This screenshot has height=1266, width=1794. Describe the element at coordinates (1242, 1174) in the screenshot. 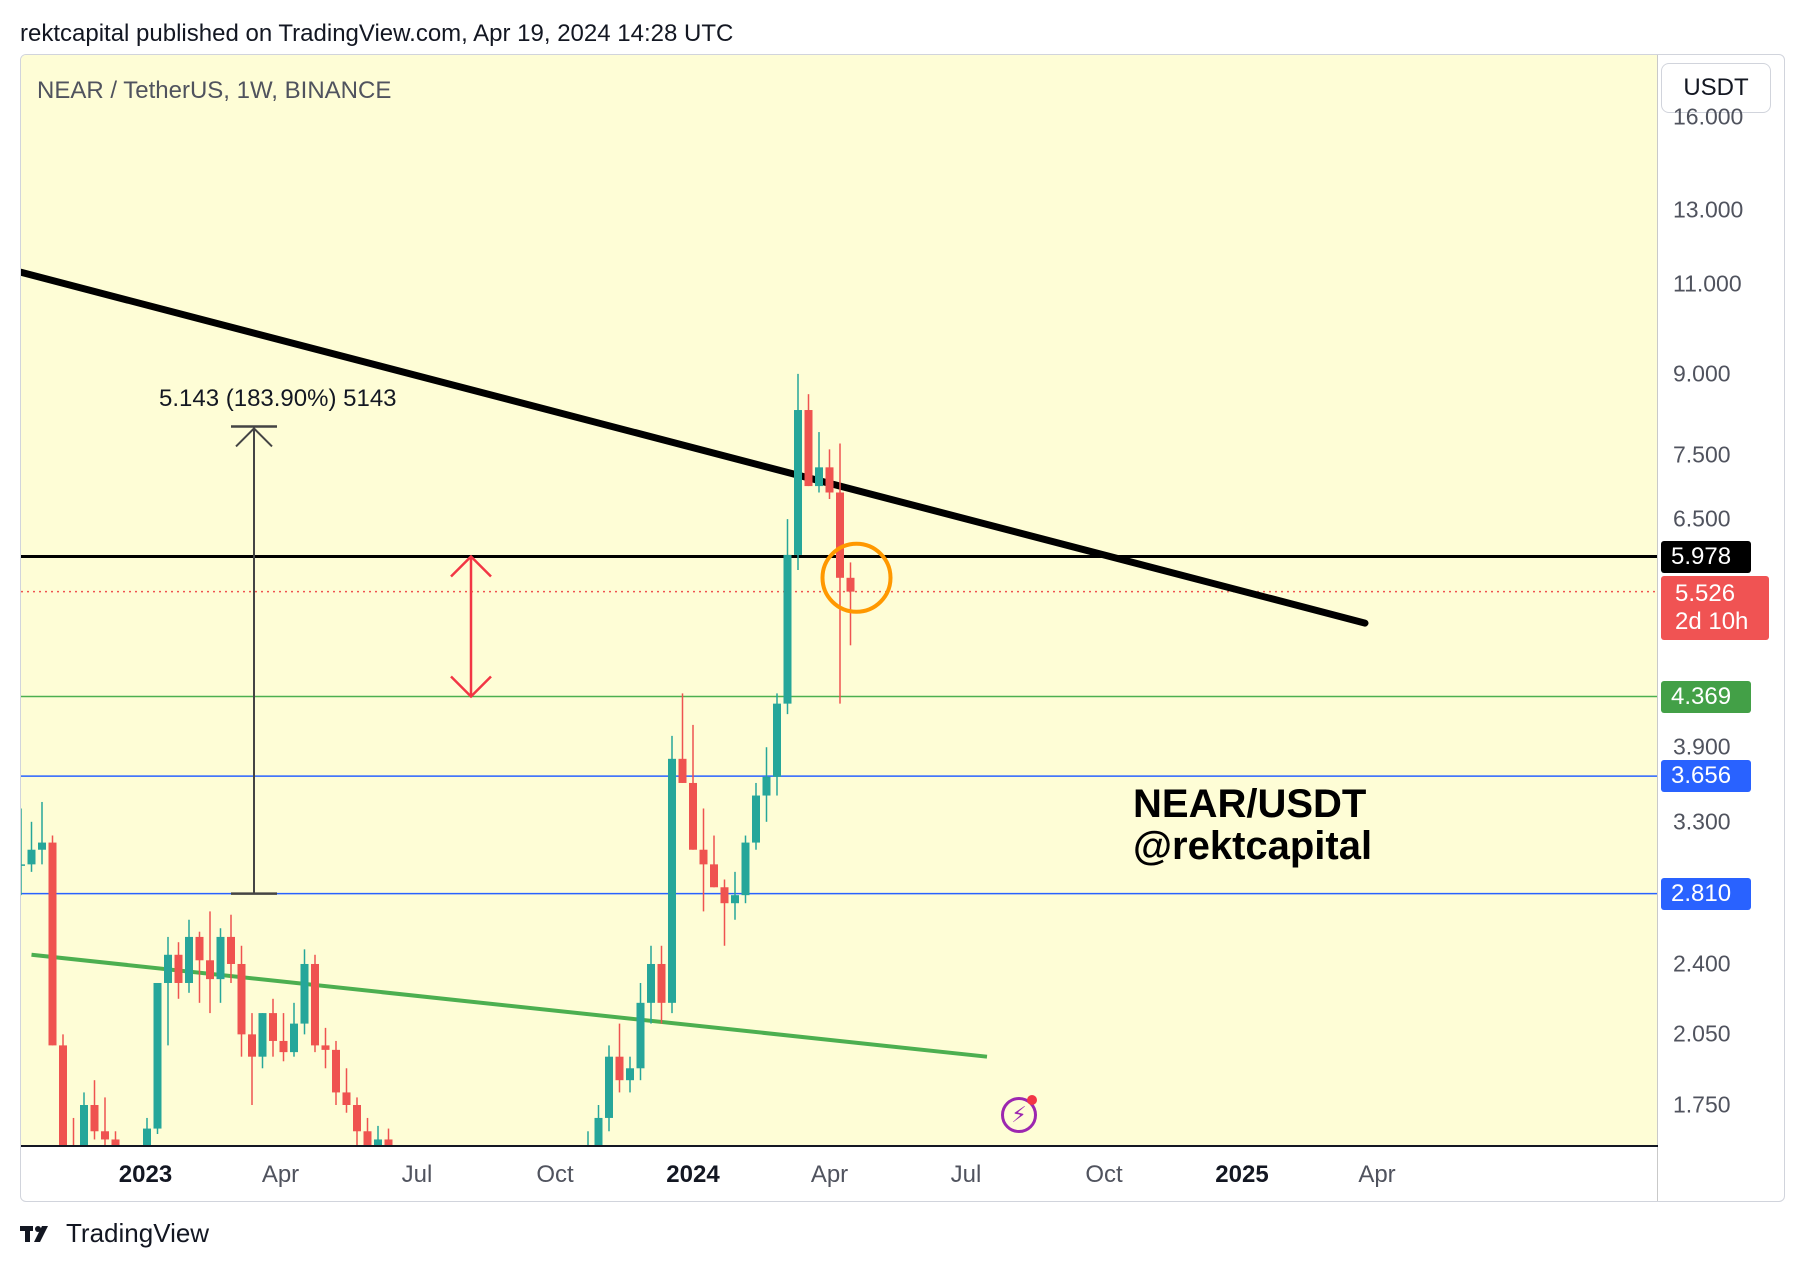

I see `x-tick-label: 2025` at that location.